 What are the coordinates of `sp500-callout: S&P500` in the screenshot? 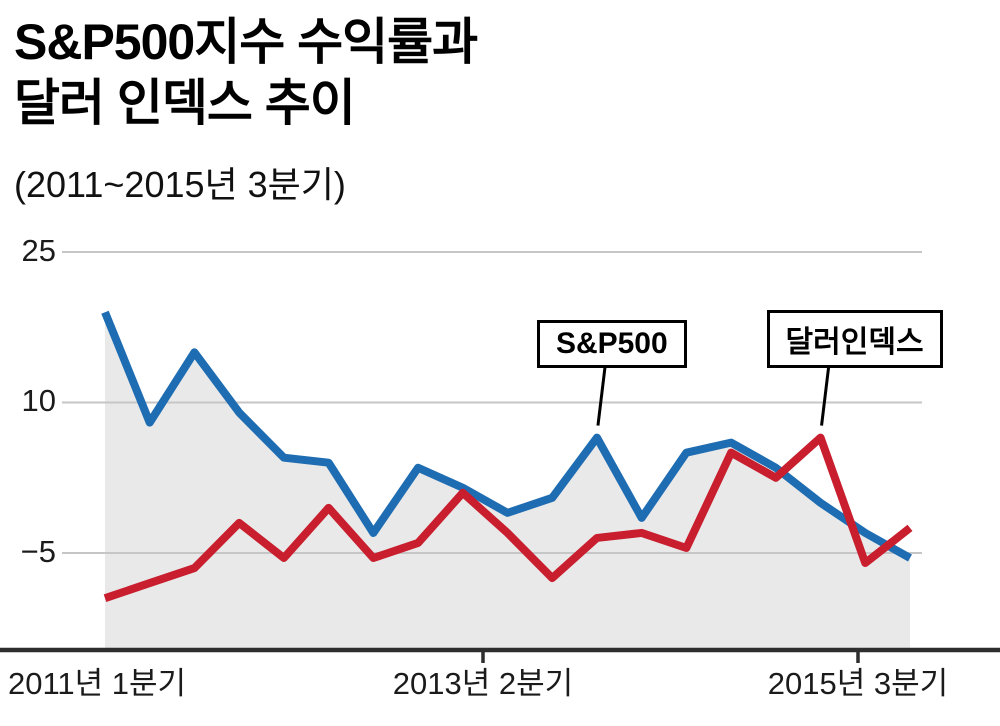 It's located at (611, 343).